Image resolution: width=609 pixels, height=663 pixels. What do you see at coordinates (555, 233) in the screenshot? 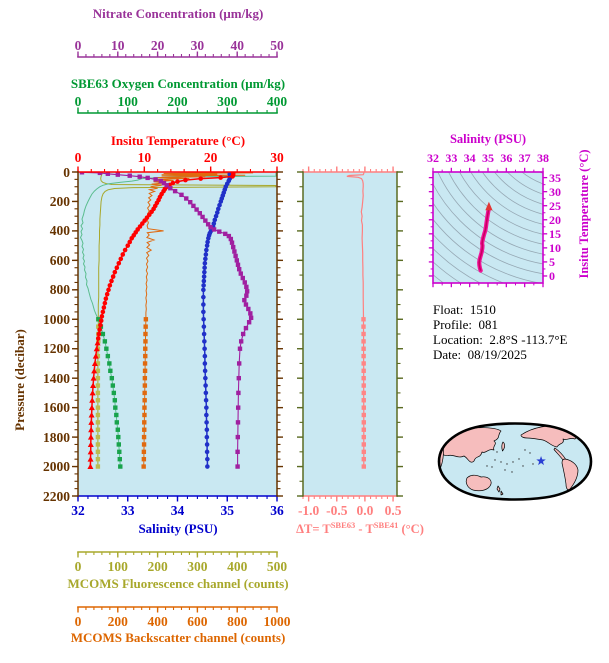
I see `tick-label: 15` at bounding box center [555, 233].